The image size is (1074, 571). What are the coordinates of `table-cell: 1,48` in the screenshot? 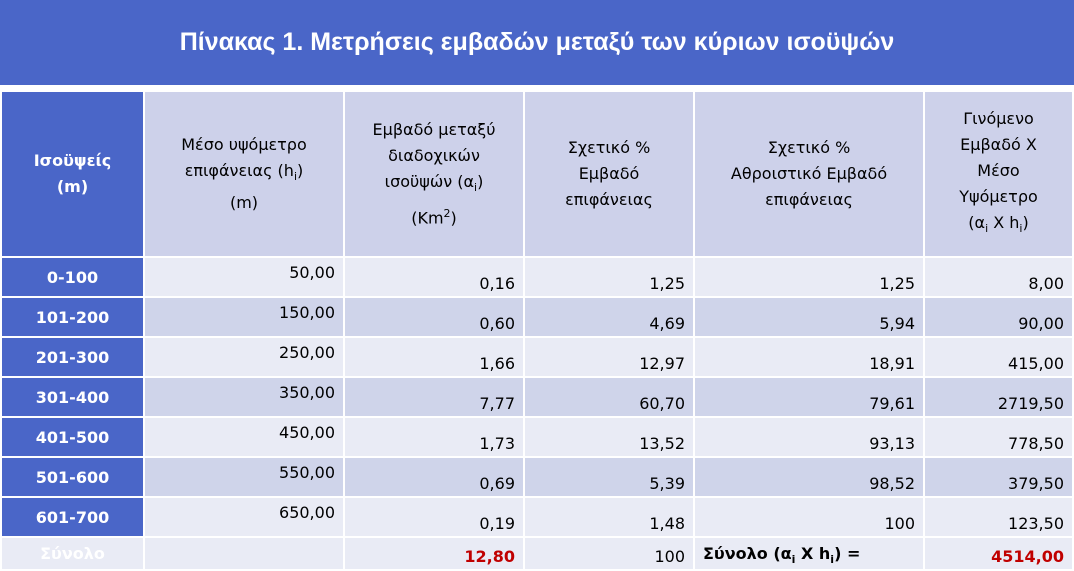 It's located at (609, 517).